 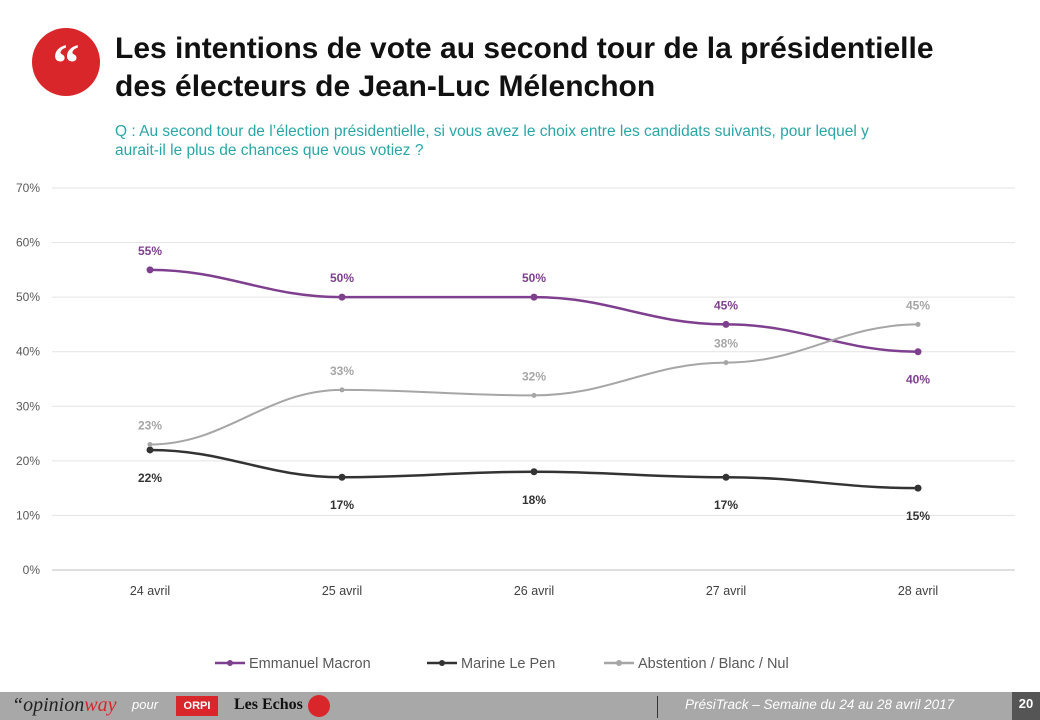 I want to click on data-label: 38%, so click(x=726, y=344).